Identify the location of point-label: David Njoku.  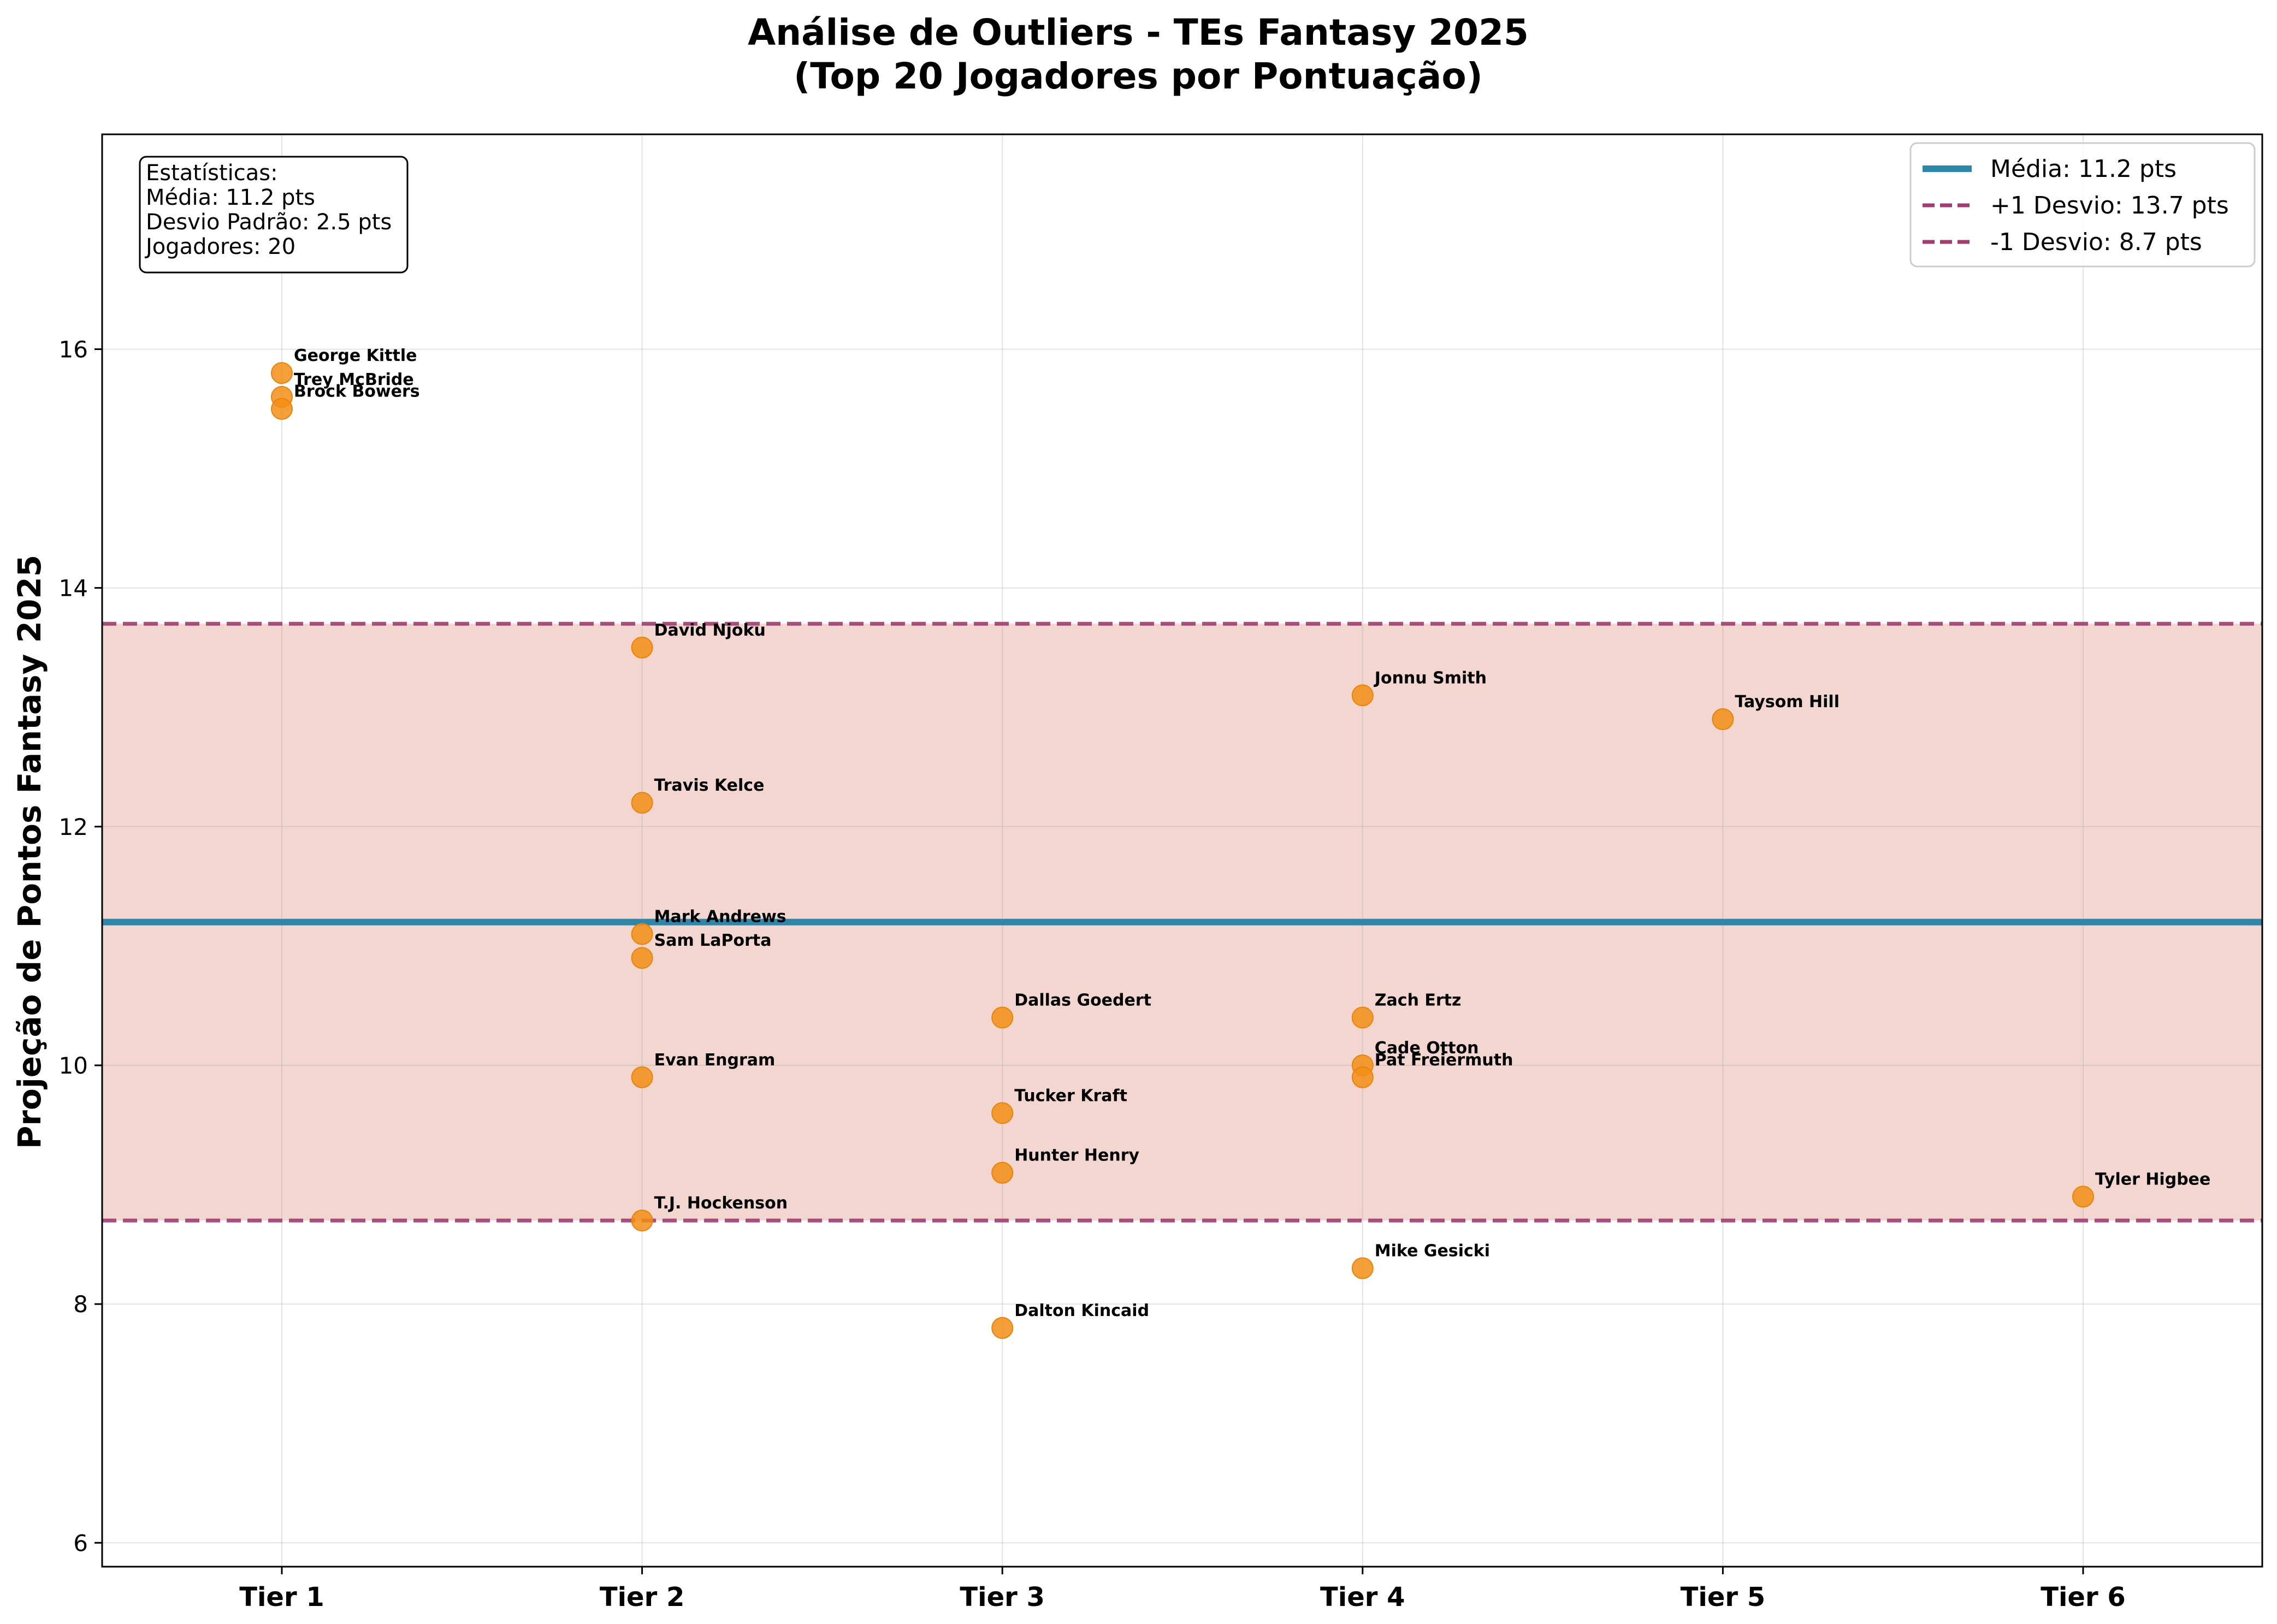
(710, 630).